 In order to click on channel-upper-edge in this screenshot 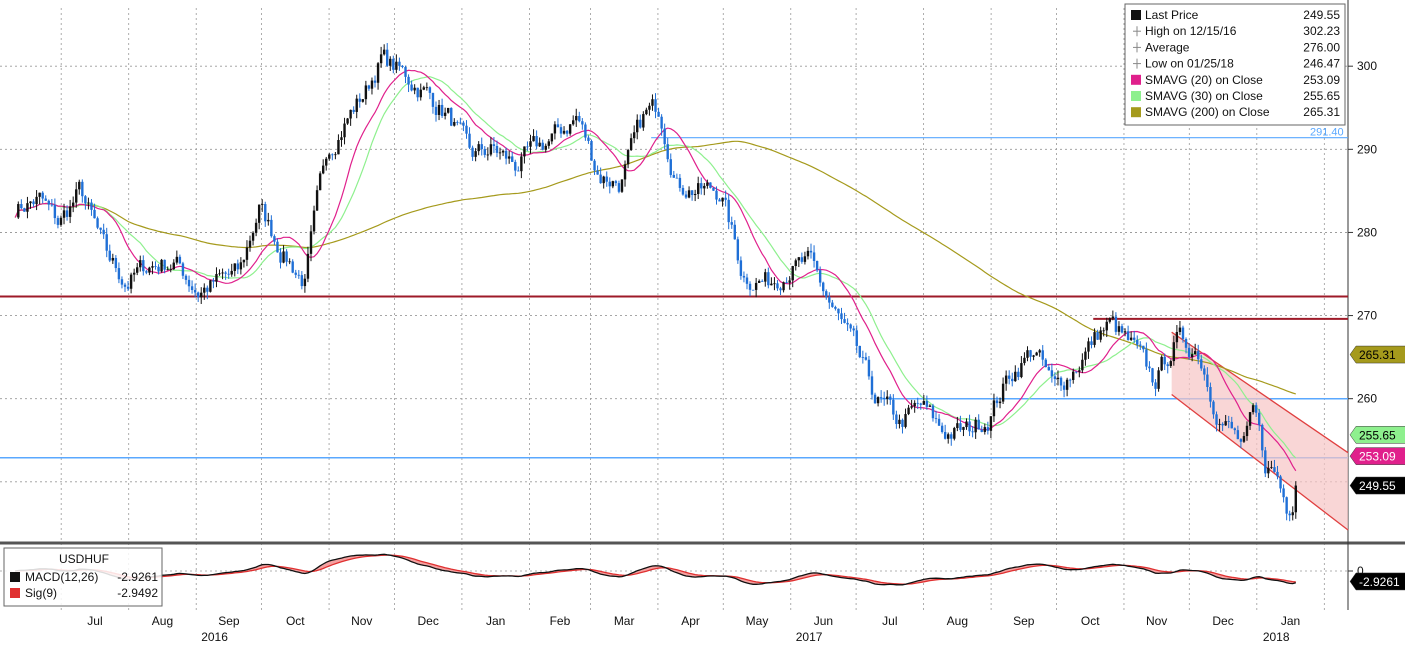, I will do `click(1260, 392)`.